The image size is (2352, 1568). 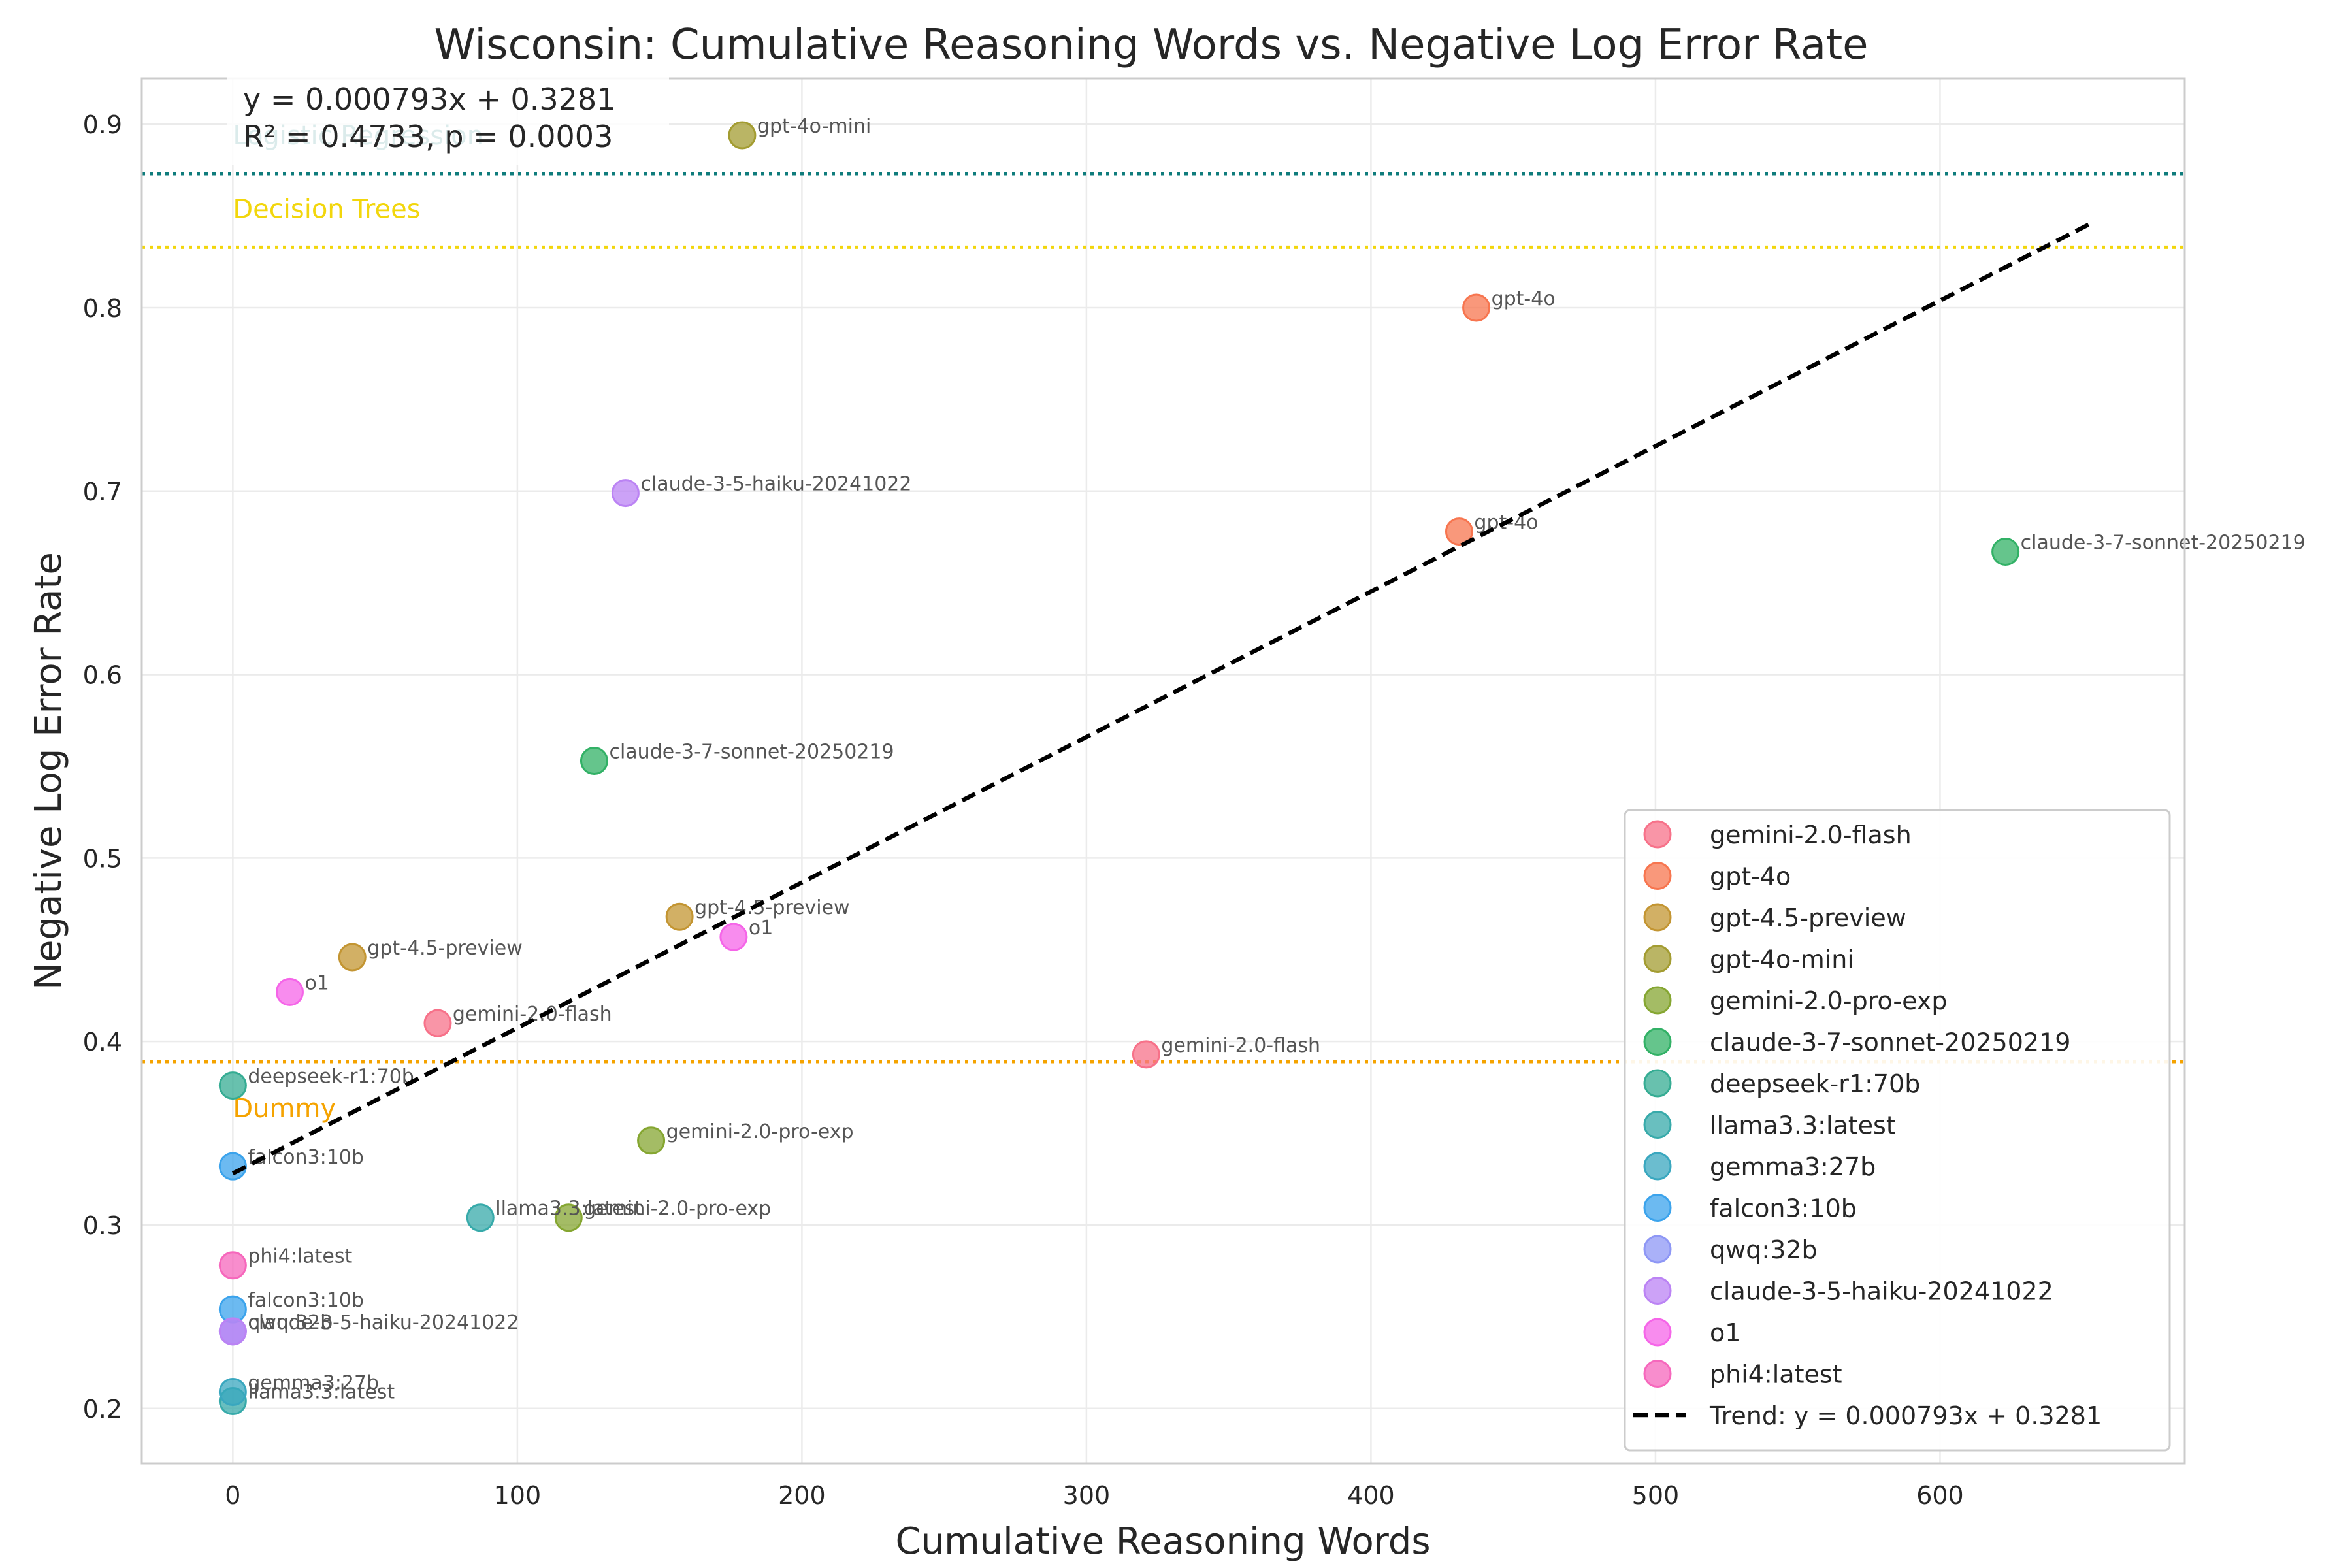 What do you see at coordinates (102, 124) in the screenshot?
I see `y-tick-label: 0.9` at bounding box center [102, 124].